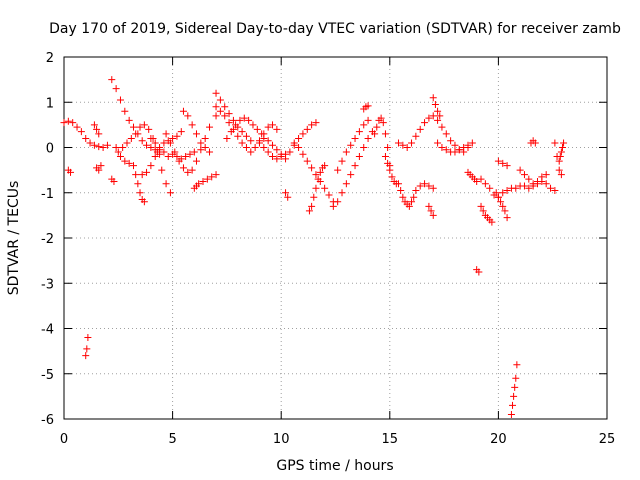  Describe the element at coordinates (337, 439) in the screenshot. I see `x-tick-labels: 0 5 10 15 20 25` at that location.